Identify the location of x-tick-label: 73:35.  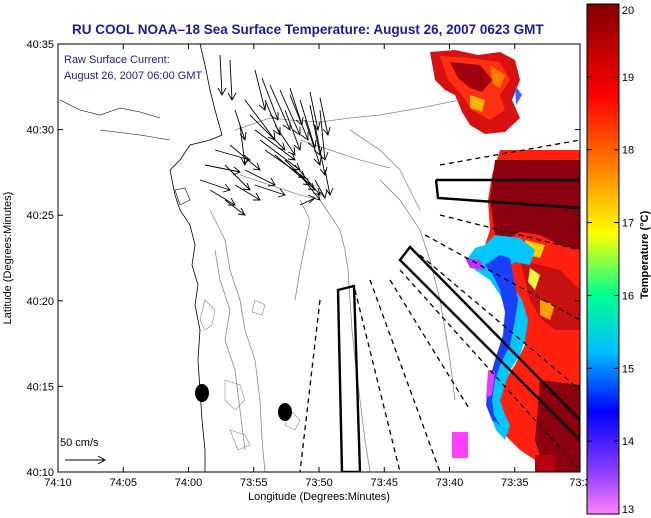
(515, 483).